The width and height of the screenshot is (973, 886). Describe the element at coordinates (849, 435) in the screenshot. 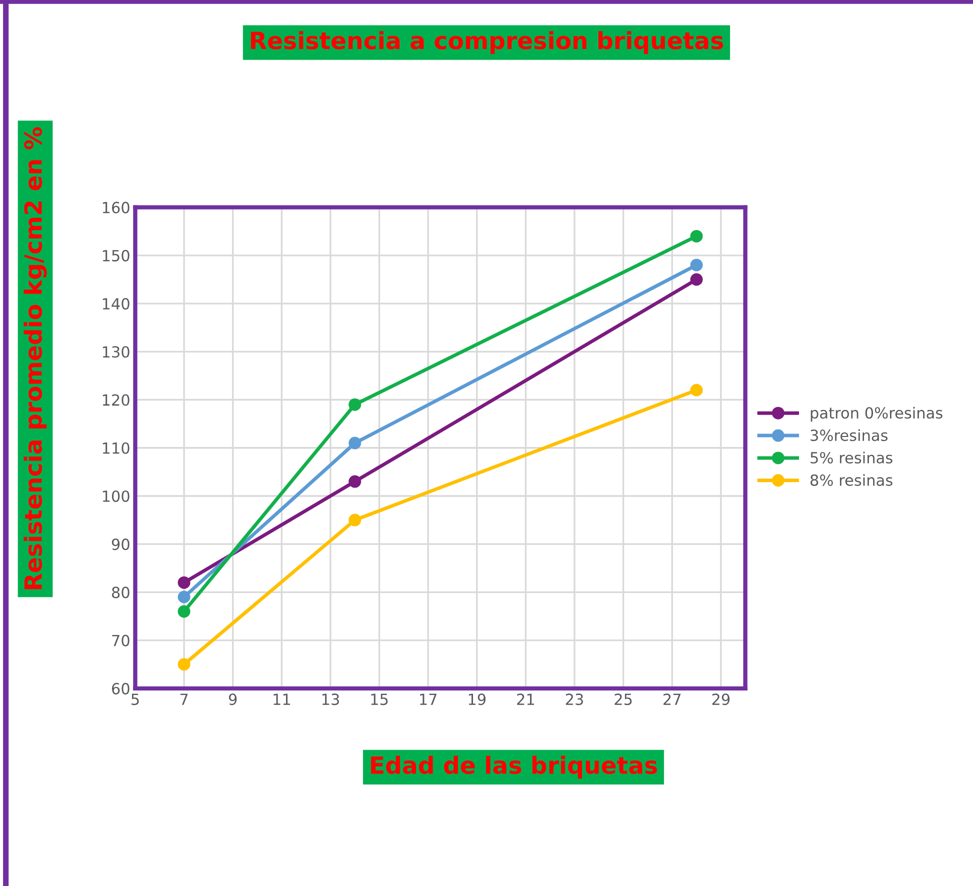

I see `legend-label: 3%resinas` at that location.